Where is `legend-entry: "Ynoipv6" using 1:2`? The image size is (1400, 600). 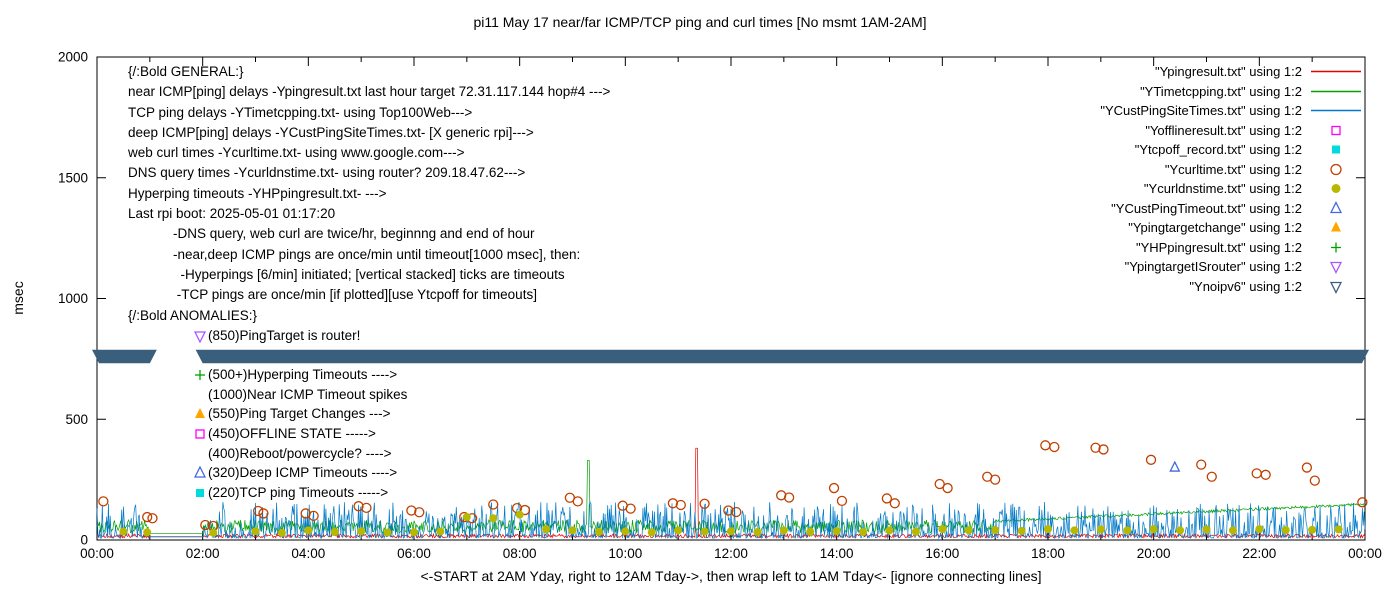 legend-entry: "Ynoipv6" using 1:2 is located at coordinates (1232, 287).